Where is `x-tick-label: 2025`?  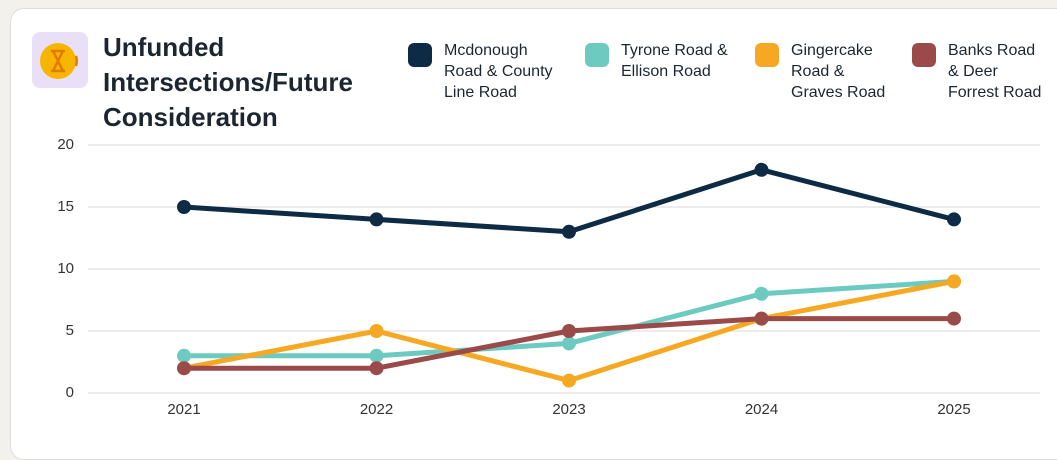 x-tick-label: 2025 is located at coordinates (953, 409).